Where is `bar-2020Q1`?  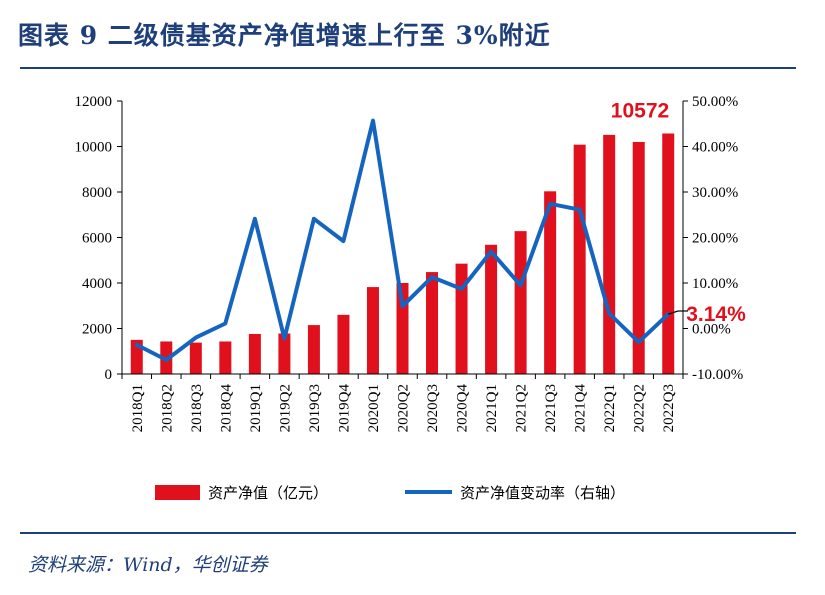 bar-2020Q1 is located at coordinates (372, 330).